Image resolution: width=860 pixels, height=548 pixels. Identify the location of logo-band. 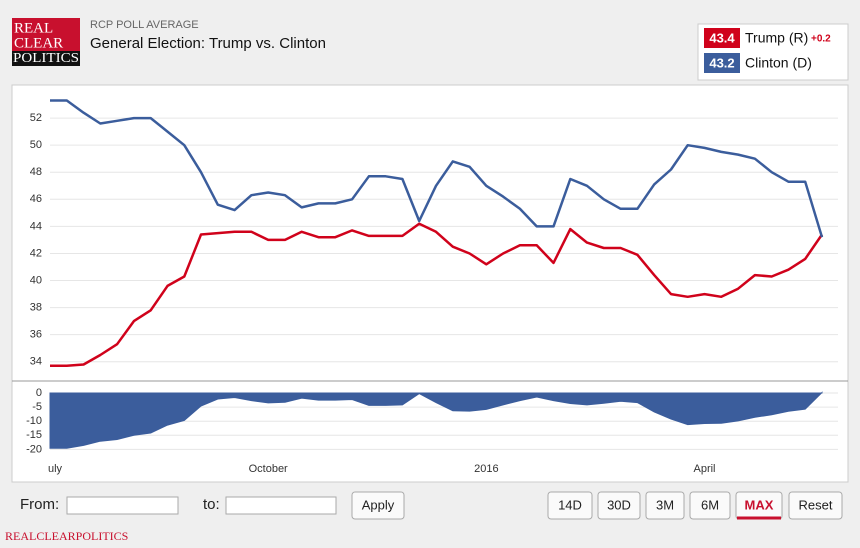
(46, 58).